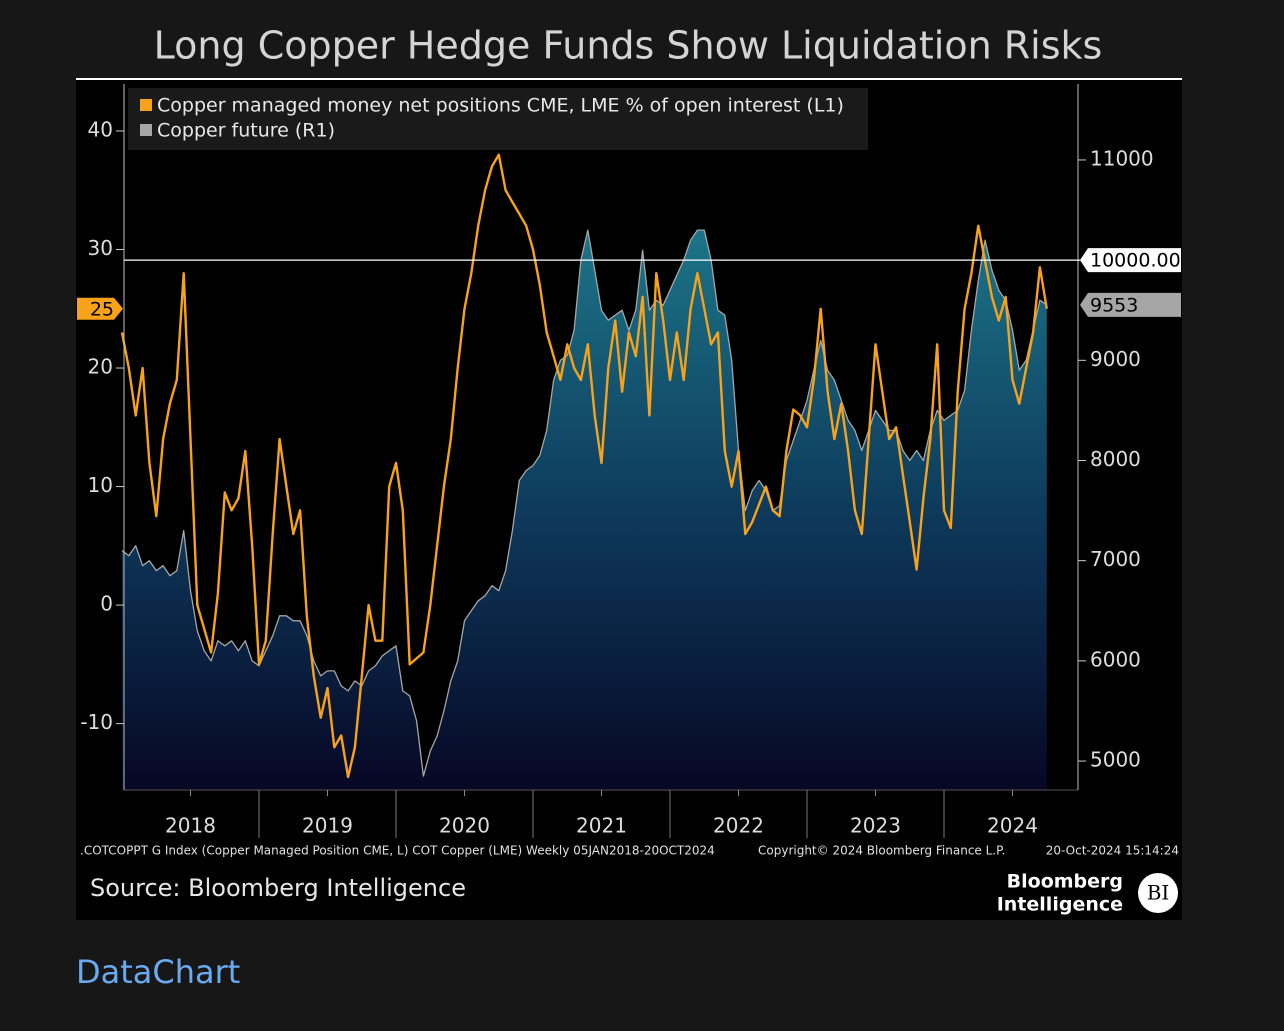 The image size is (1284, 1031). I want to click on legend-box, so click(498, 119).